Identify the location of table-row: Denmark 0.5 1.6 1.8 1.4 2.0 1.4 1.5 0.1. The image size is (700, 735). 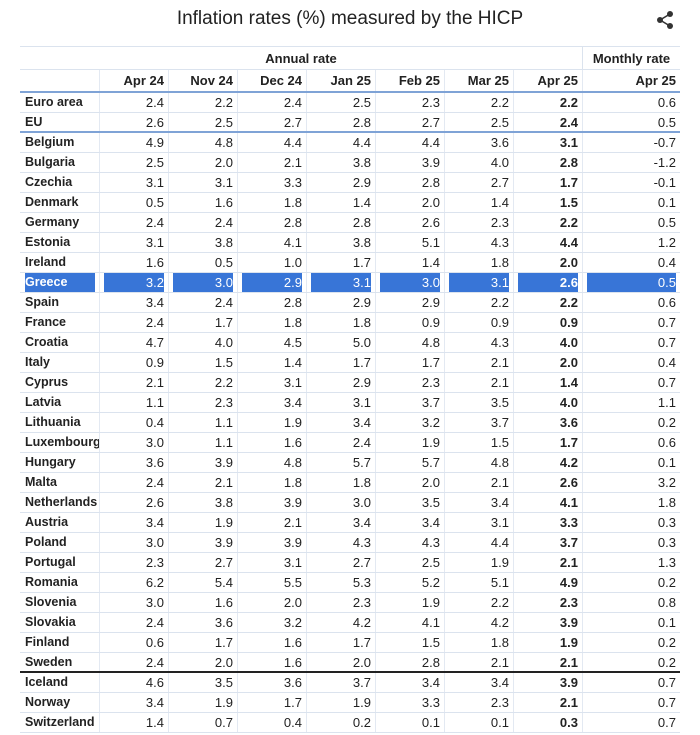
(350, 203).